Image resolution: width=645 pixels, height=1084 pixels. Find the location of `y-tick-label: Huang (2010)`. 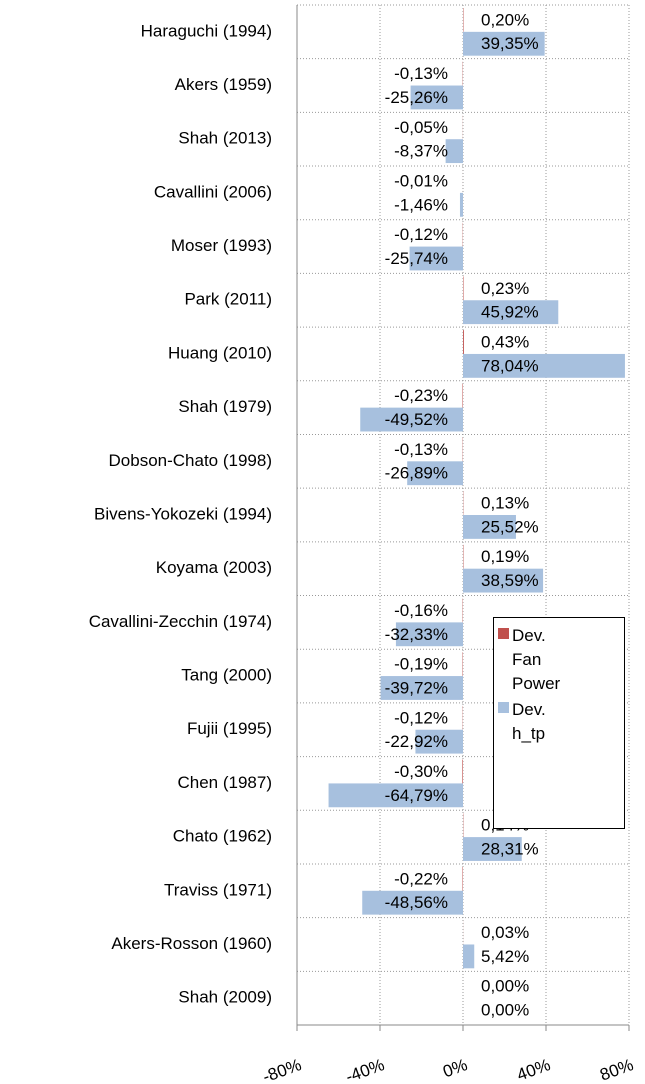

y-tick-label: Huang (2010) is located at coordinates (220, 352).